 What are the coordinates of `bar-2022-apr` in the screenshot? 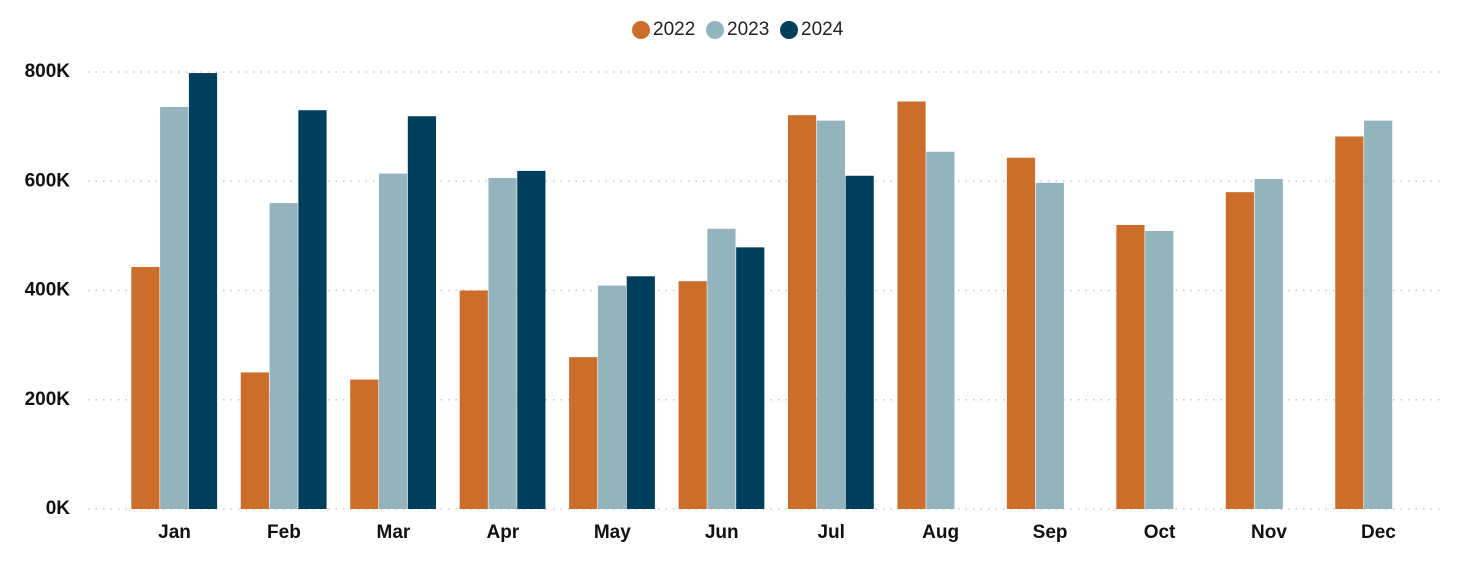 It's located at (473, 400).